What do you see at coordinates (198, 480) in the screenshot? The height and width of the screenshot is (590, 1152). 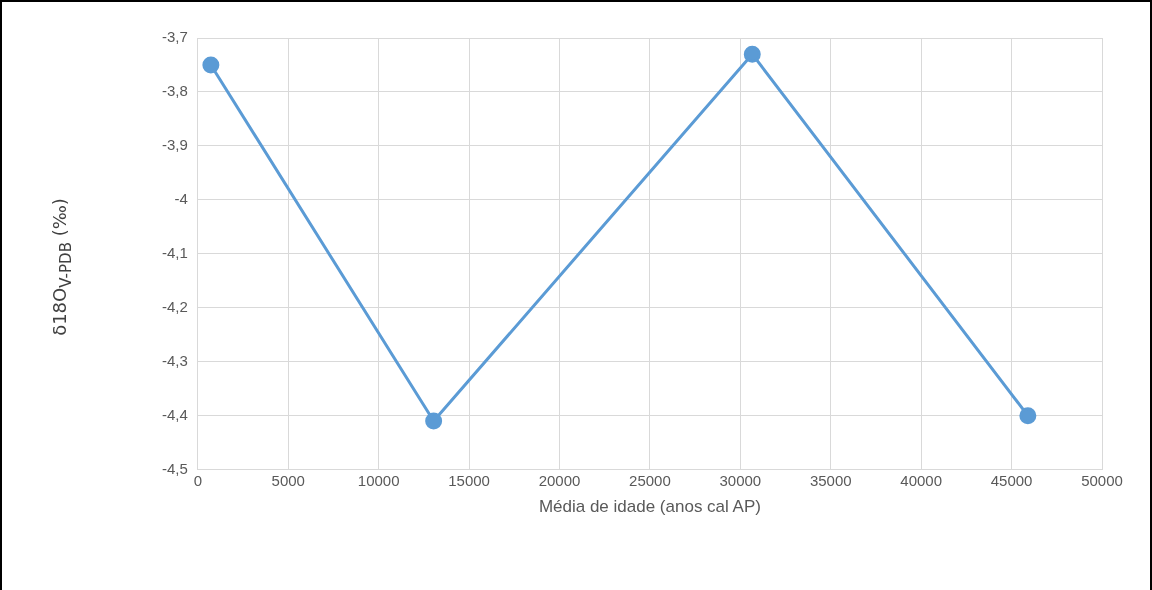 I see `x-tick-label: 0` at bounding box center [198, 480].